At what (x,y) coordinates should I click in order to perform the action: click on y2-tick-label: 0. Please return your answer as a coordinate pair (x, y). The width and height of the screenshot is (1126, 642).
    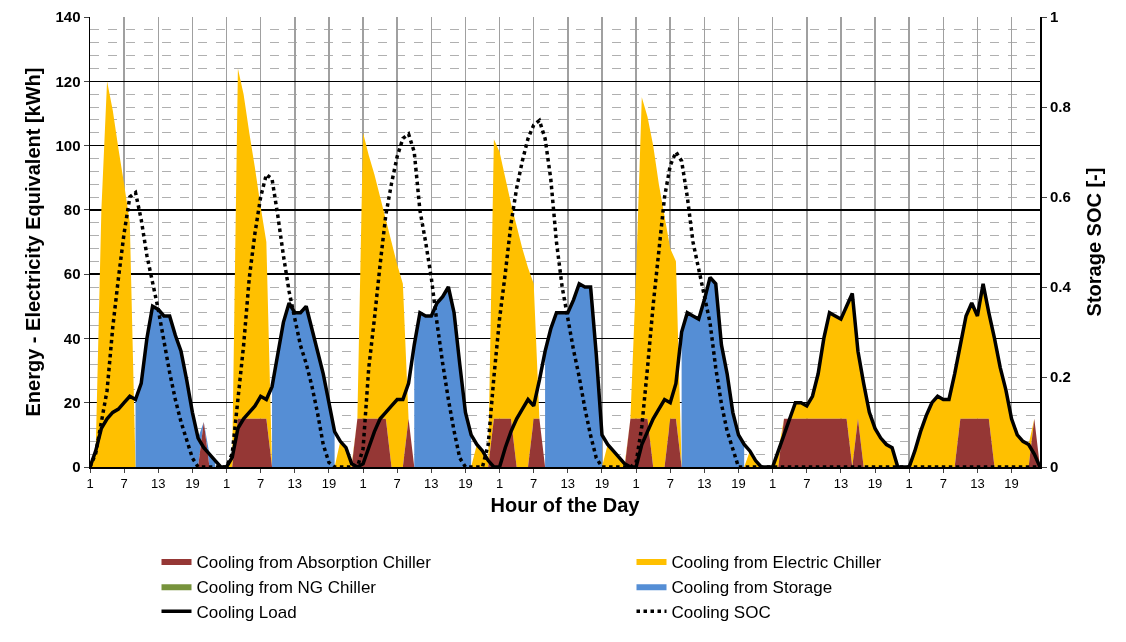
    Looking at the image, I should click on (1054, 467).